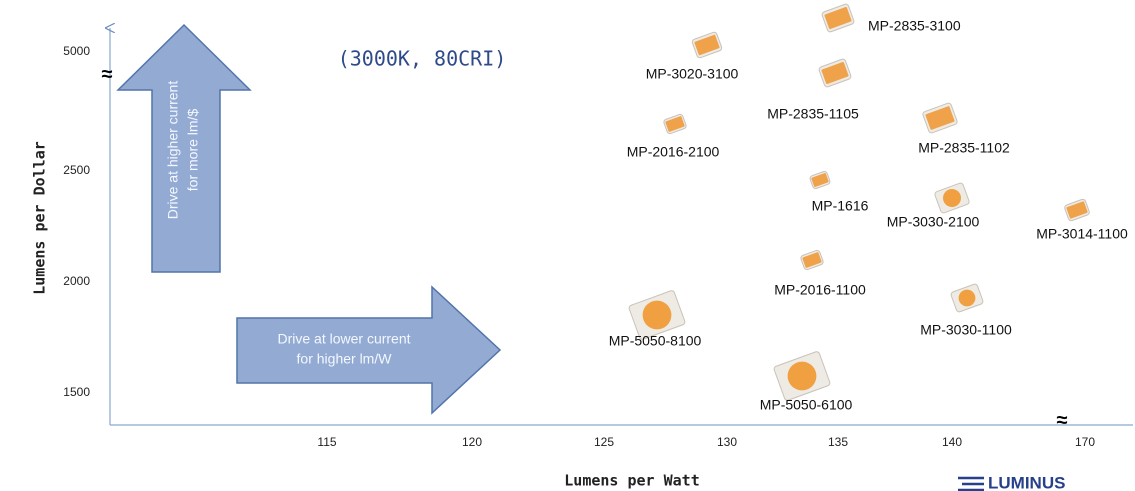  What do you see at coordinates (76, 170) in the screenshot?
I see `y-tick-label: 2500` at bounding box center [76, 170].